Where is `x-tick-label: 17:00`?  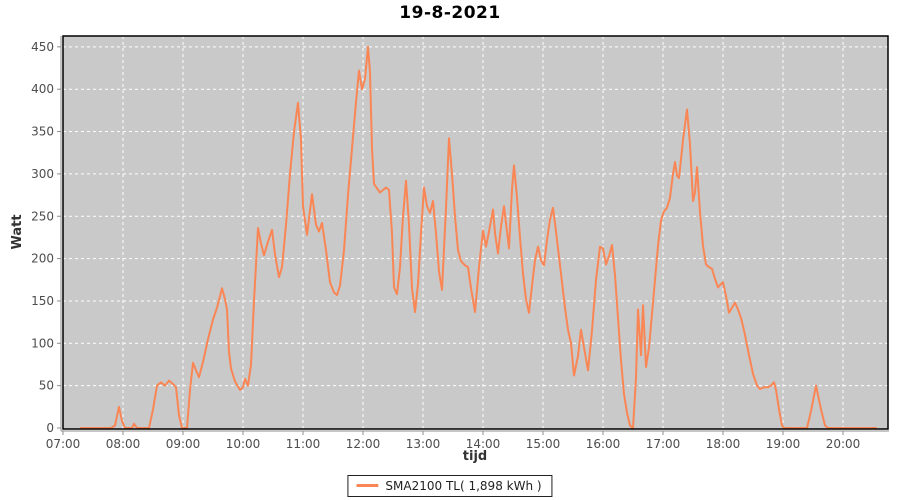
x-tick-label: 17:00 is located at coordinates (663, 444).